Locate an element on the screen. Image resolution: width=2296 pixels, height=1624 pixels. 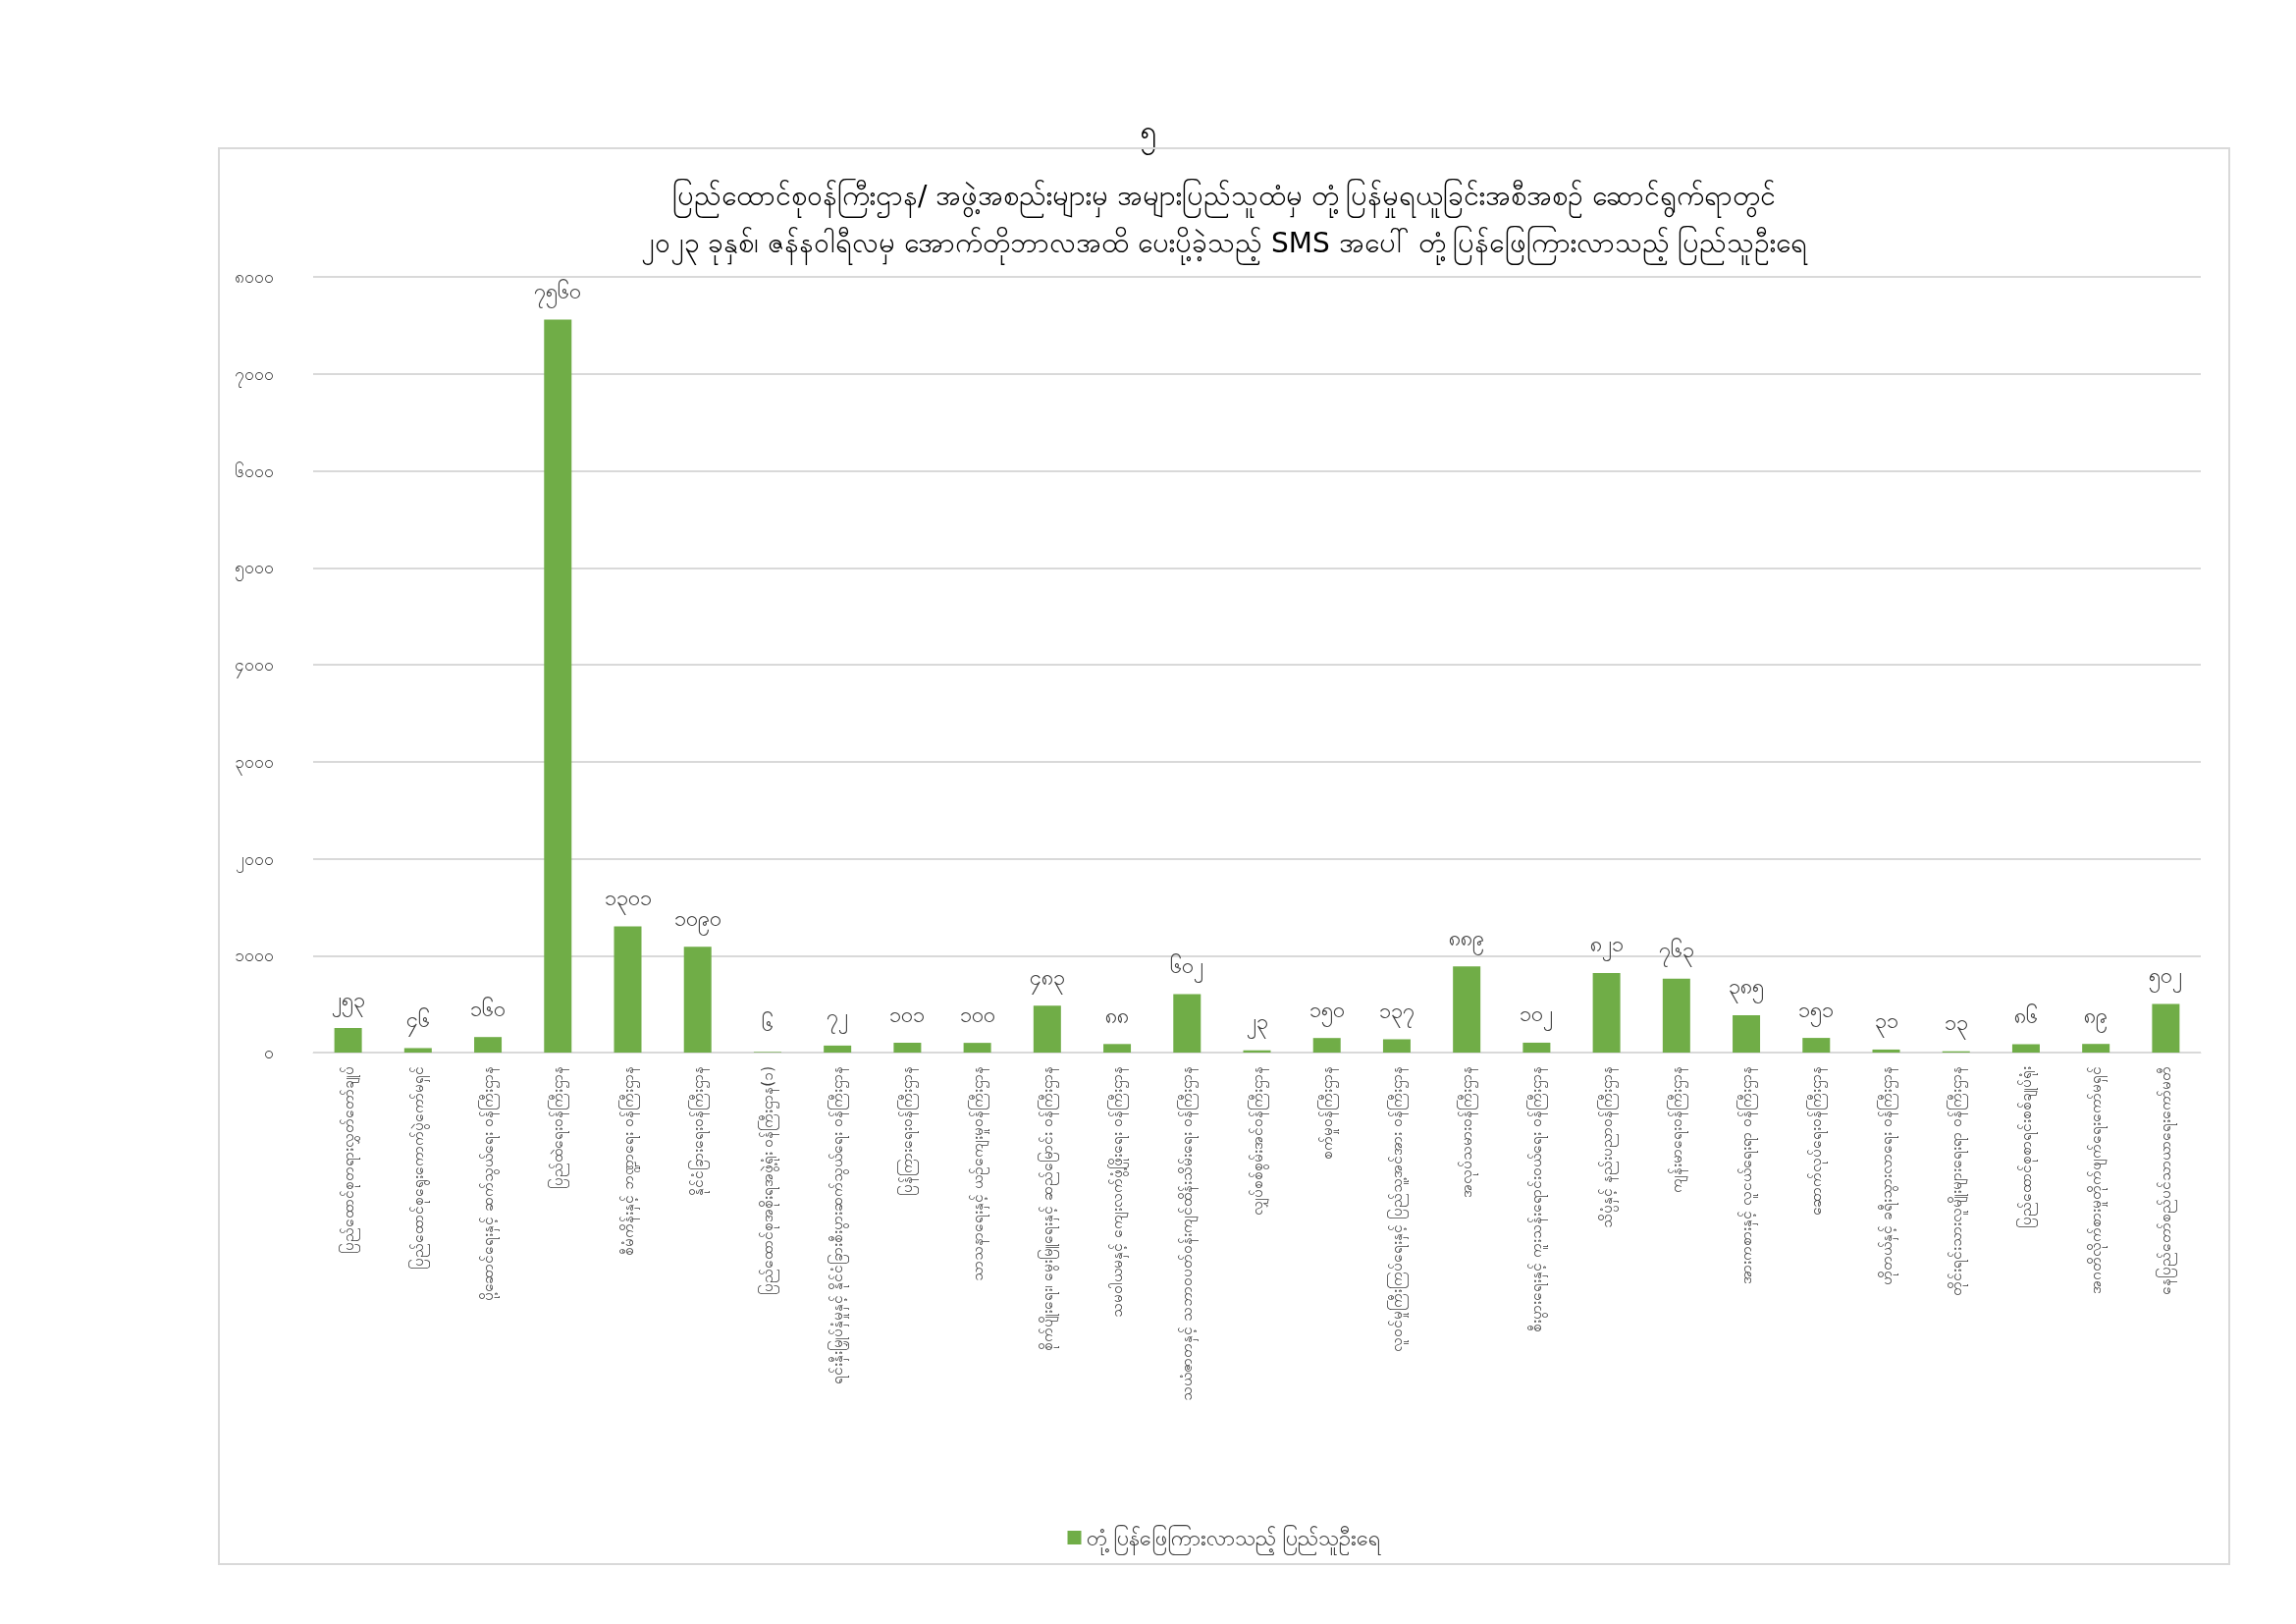
chart-title: ပြည်ထောင်စုဝန်ကြီးဌာန/ အဖွဲ့အစည်းများမှ အများပြည်သူထံမှ တုံ့ပြန်မှုရယူခြင်းအစီအစဉ် ဆောင်ရွက်ရာတွင် ၂၀၂၃ ခုနှစ်၊ ဇန်နဝါရီလမှ အောက်တိုဘာလအထိ ပေးပို့ခဲ့သည့် SMS အပေါ် တုံ့ပြန်ဖြေကြားလာသည့် ပြည်သူဦးရေ is located at coordinates (1224, 221).